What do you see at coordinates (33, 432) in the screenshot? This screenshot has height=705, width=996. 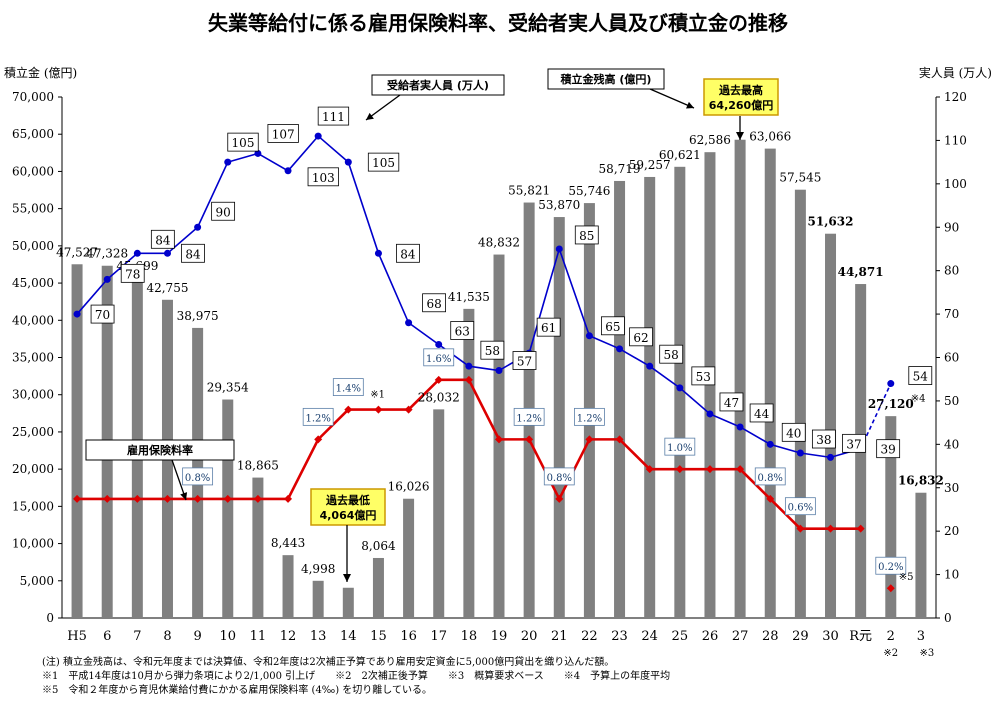 I see `y-left-tick-label: 25,000` at bounding box center [33, 432].